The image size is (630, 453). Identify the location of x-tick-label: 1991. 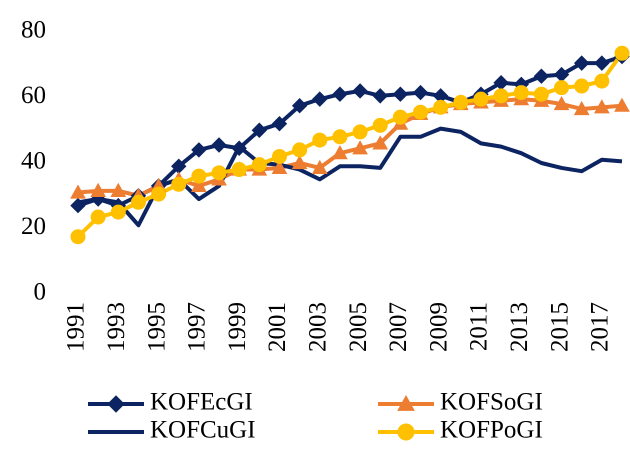
(76, 327).